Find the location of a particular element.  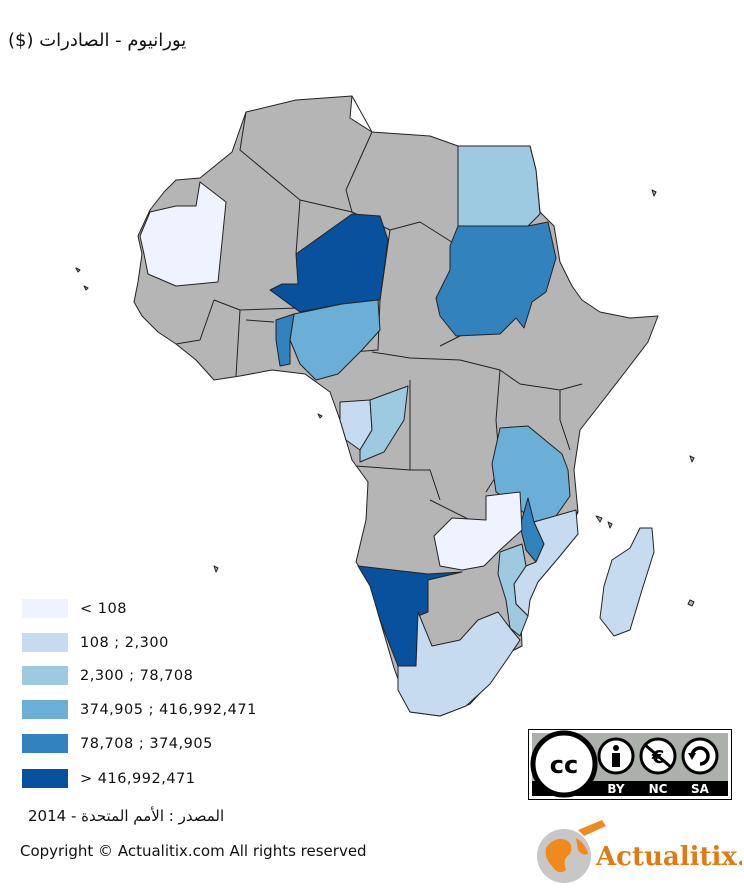

actualitix-logo: Actualitix. is located at coordinates (639, 851).